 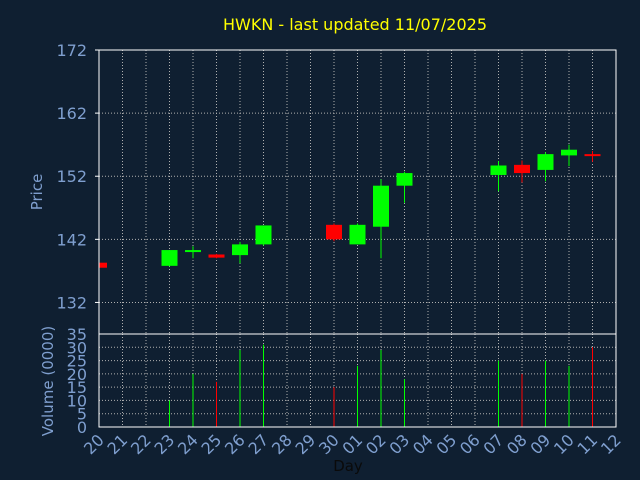 I want to click on volume-tick-label: 25, so click(x=77, y=361).